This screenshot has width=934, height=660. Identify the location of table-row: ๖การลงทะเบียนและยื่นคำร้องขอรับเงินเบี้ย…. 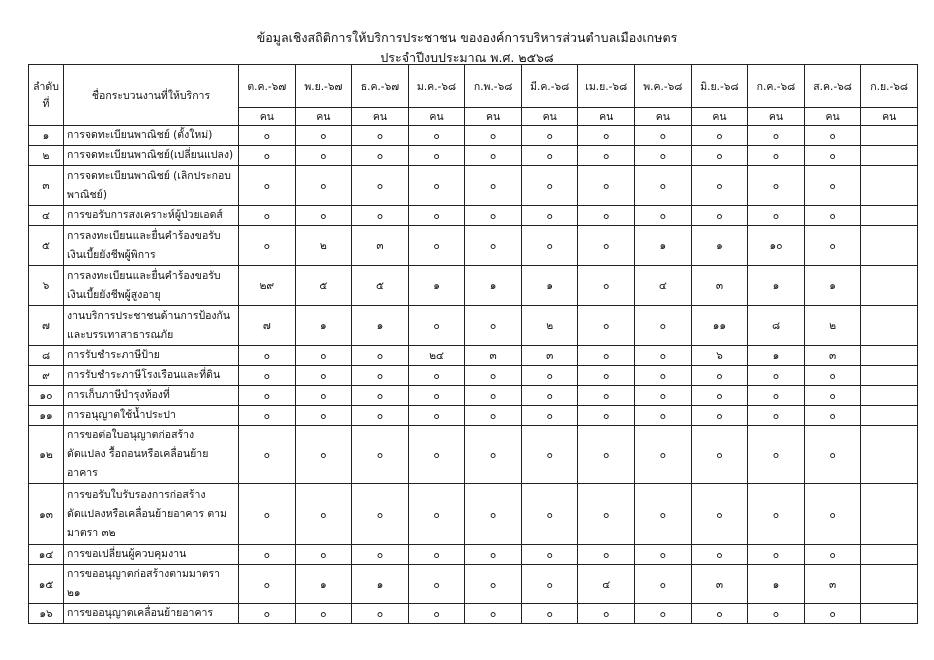
(473, 285).